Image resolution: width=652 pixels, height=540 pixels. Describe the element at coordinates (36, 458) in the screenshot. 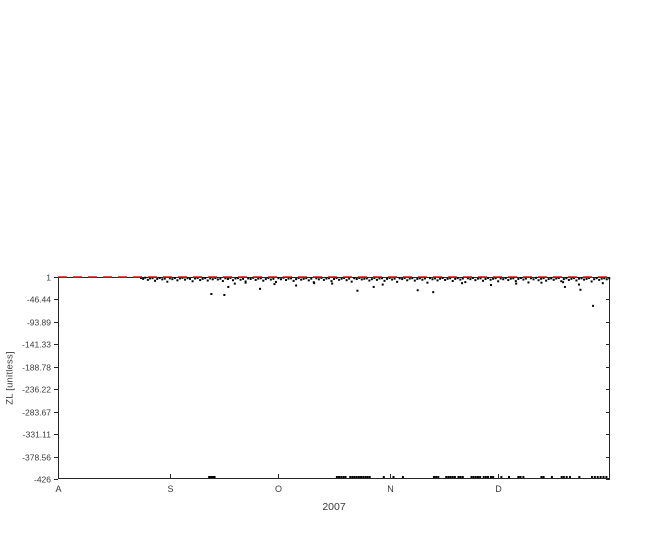

I see `y-tick-label: -378.56` at that location.